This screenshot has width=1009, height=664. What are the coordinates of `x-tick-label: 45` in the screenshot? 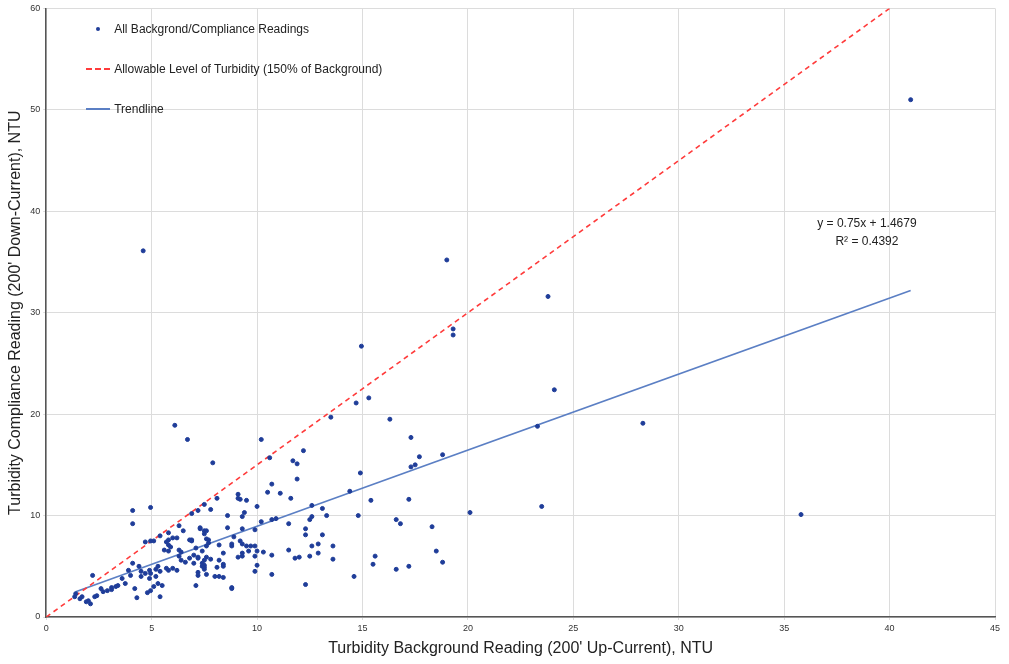 It's located at (995, 627).